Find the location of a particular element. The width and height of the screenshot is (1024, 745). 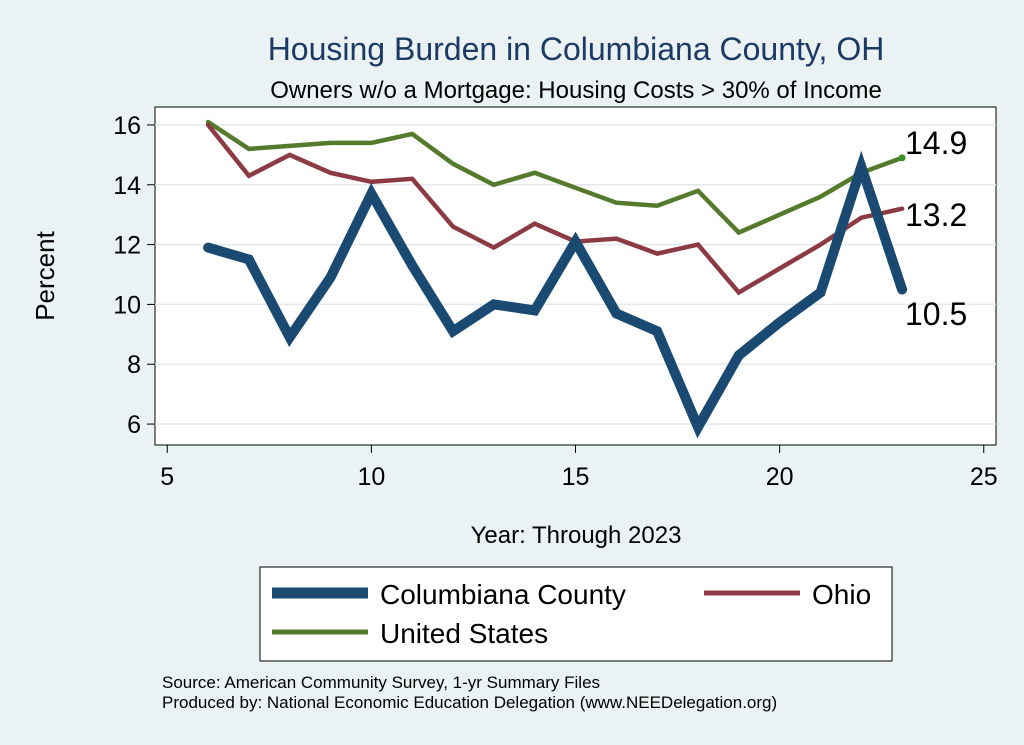

y-tick-label: 12 is located at coordinates (127, 246).